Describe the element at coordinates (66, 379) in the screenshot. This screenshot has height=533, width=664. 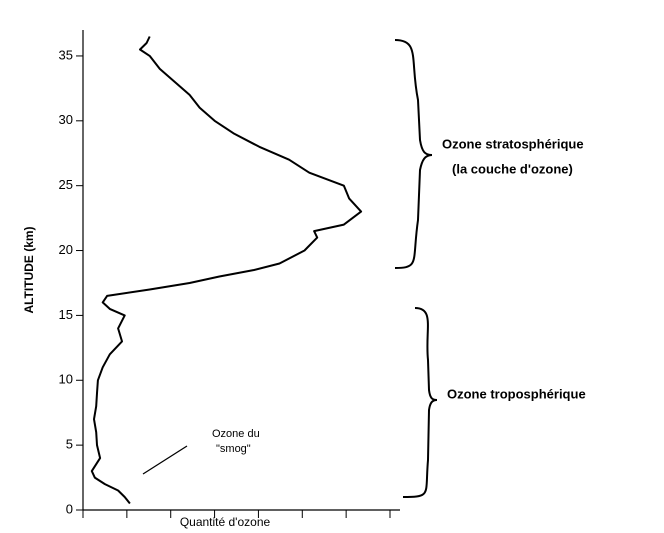
I see `y-tick-label: 10` at that location.